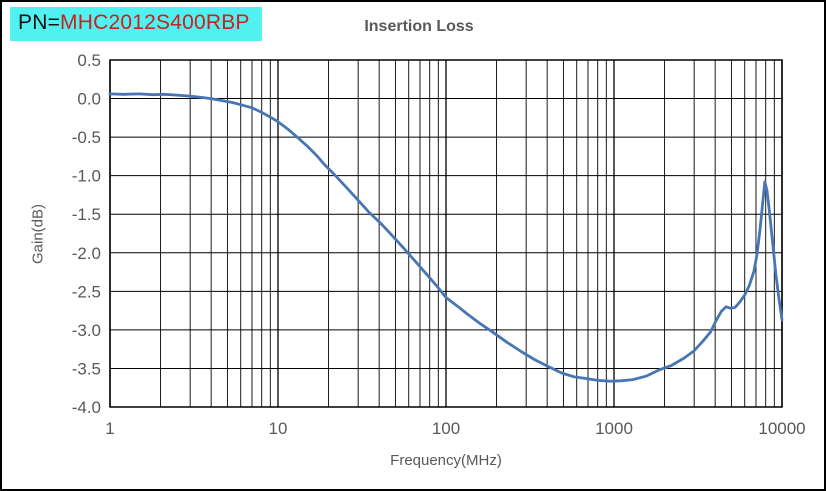 The image size is (826, 491). I want to click on x-tick-label: 10000, so click(781, 428).